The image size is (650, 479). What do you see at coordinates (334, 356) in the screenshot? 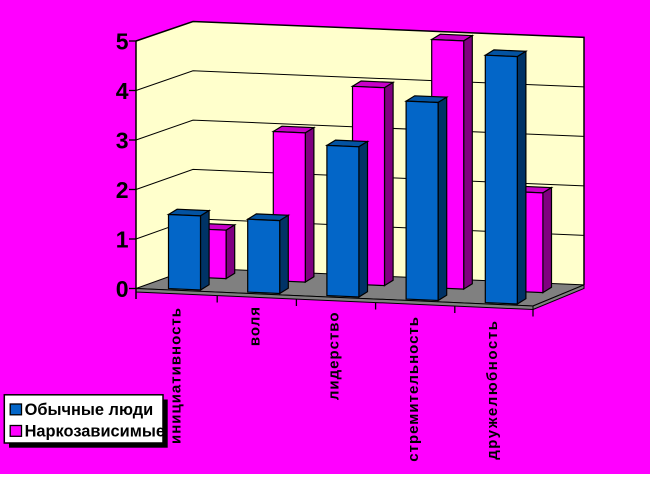
I see `svg-text: лидерство` at bounding box center [334, 356].